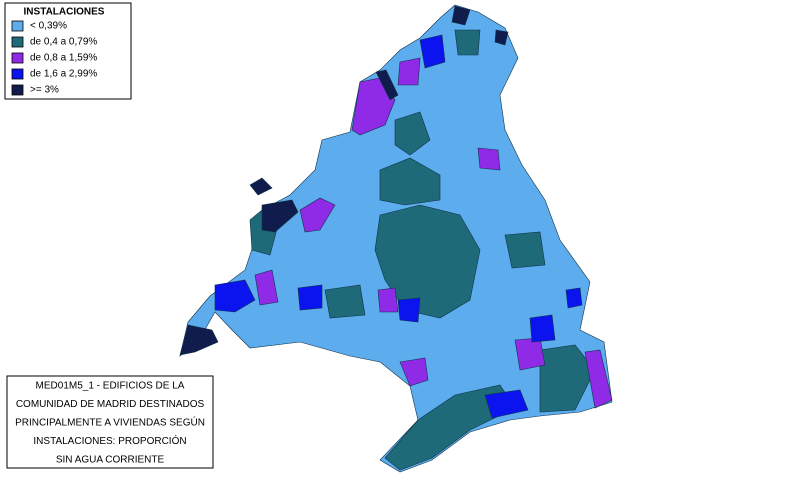 This screenshot has width=788, height=478. I want to click on caption-line: SIN AGUA CORRIENTE, so click(110, 460).